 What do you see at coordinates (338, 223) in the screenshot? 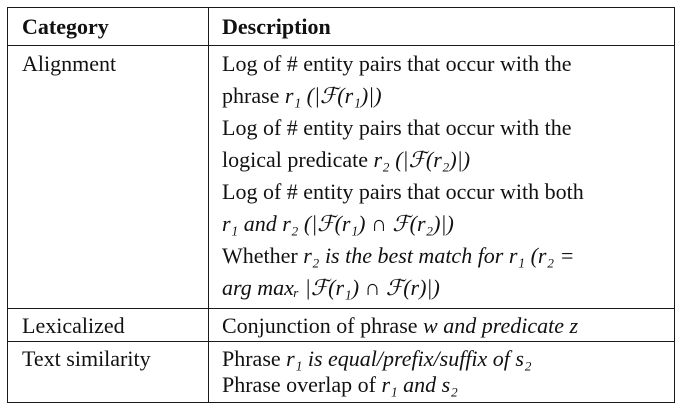
I see `description-line: r₁ and r₂ (|ℱ(r₁) ∩ ℱ(r₂)|)` at bounding box center [338, 223].